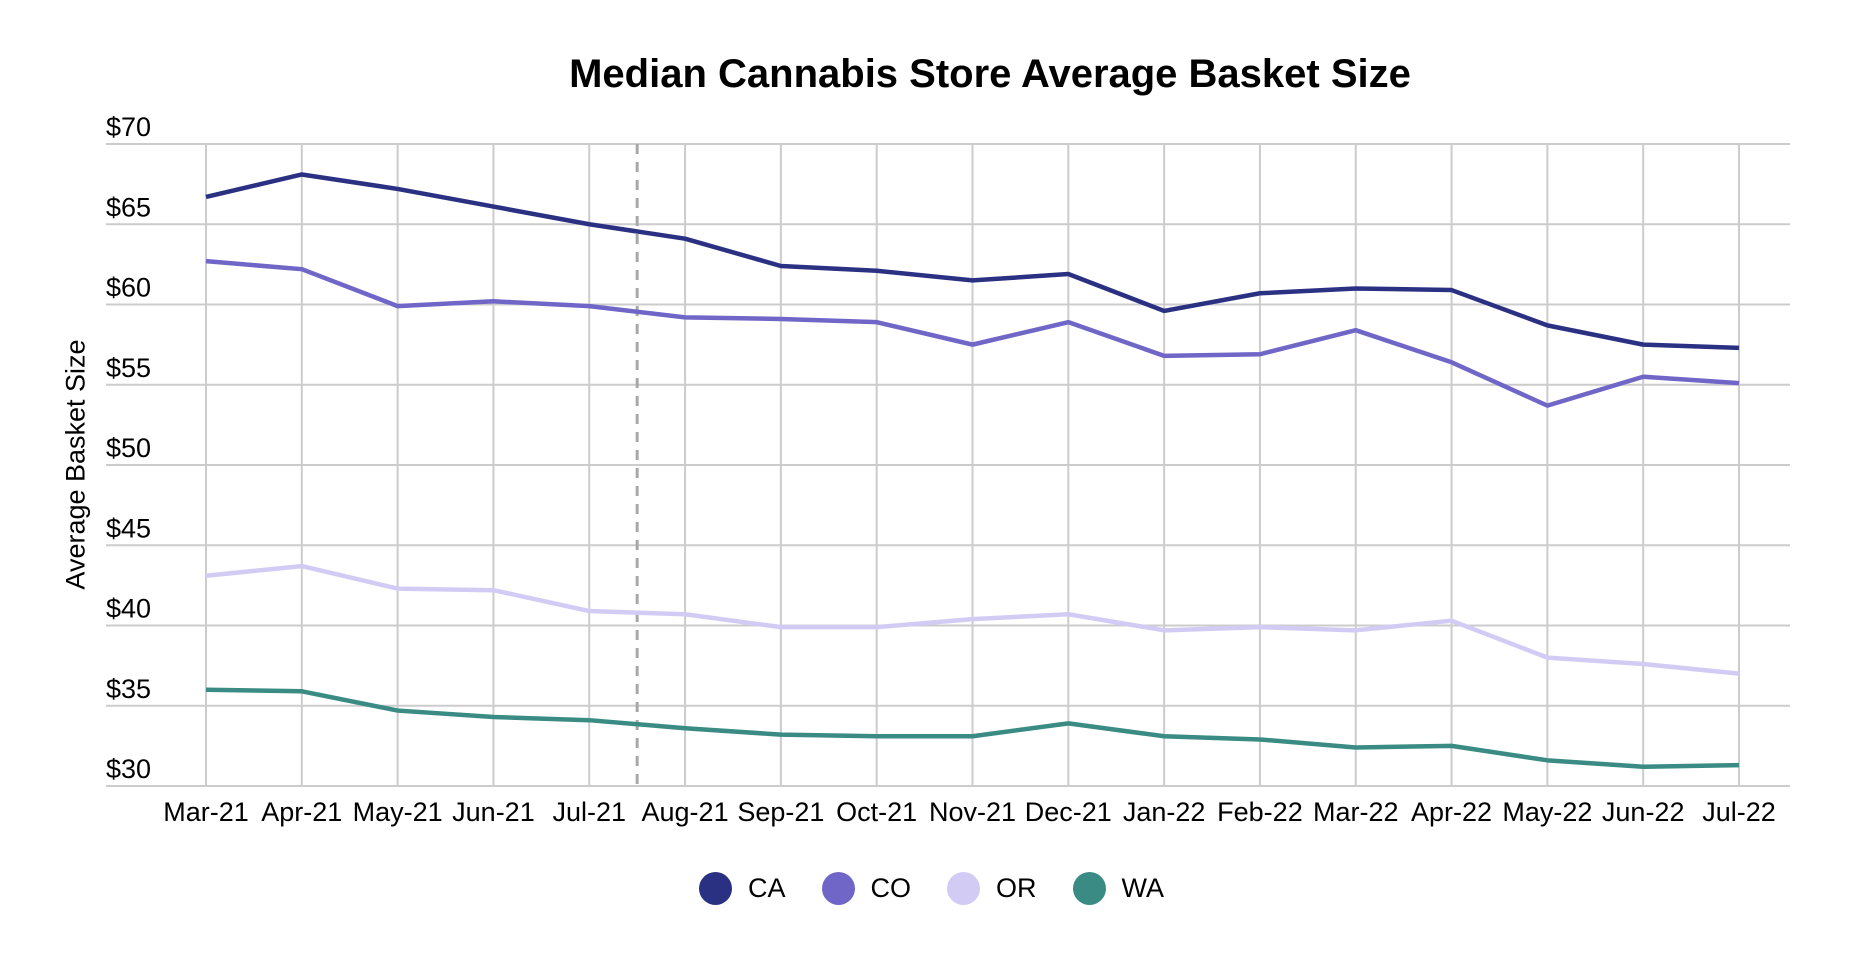 The image size is (1863, 969). Describe the element at coordinates (972, 728) in the screenshot. I see `series-line-wa` at that location.